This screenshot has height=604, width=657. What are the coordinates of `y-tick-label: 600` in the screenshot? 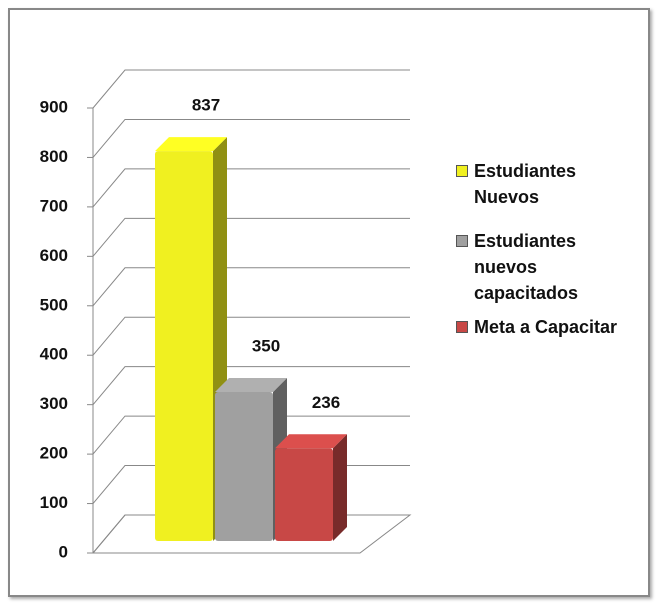 It's located at (54, 255).